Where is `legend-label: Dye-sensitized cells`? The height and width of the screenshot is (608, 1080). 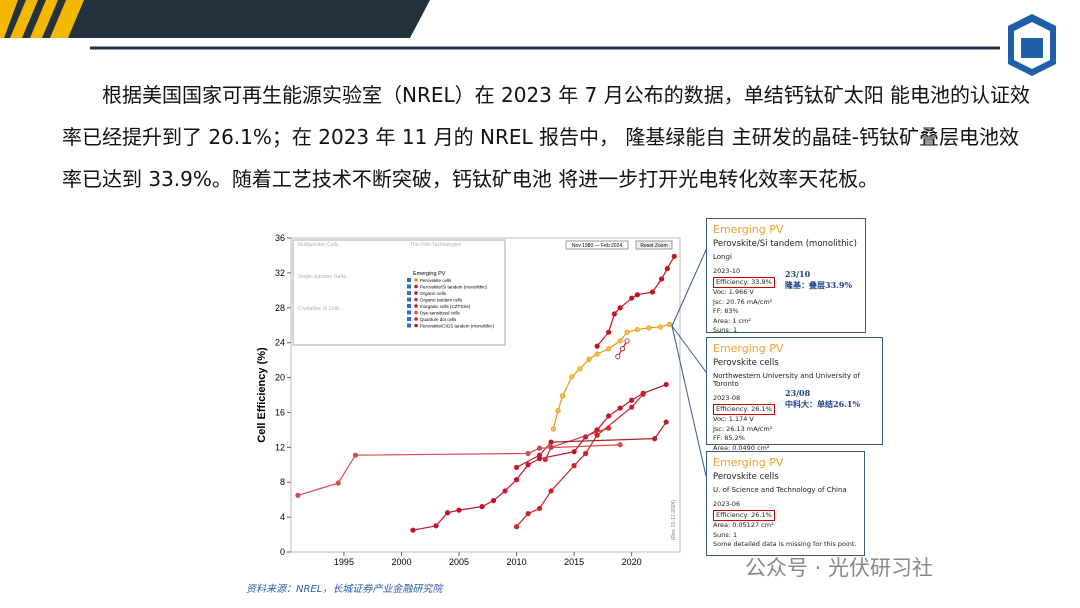 legend-label: Dye-sensitized cells is located at coordinates (440, 313).